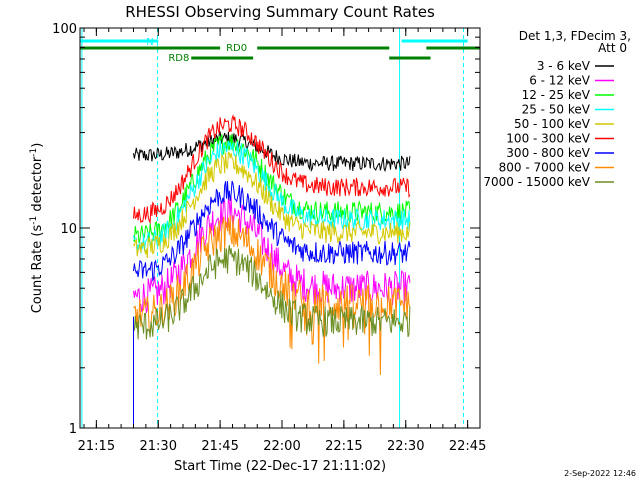 This screenshot has width=640, height=480. What do you see at coordinates (158, 446) in the screenshot?
I see `x-tick-label-1: 21:30` at bounding box center [158, 446].